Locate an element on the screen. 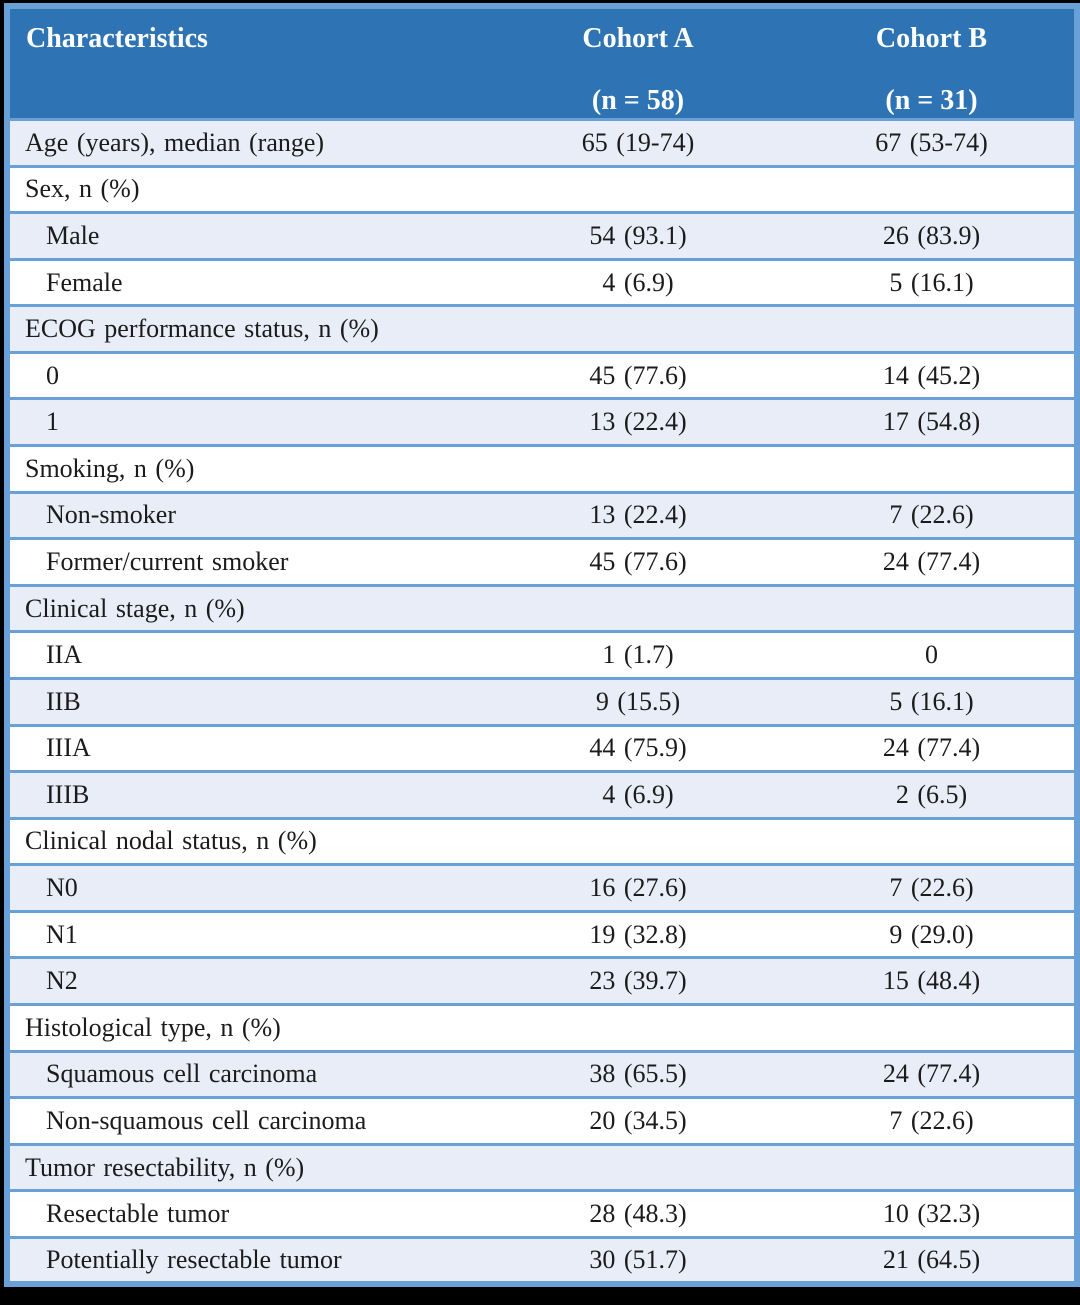 The image size is (1080, 1305). header-characteristics-label: Characteristics is located at coordinates (117, 38).